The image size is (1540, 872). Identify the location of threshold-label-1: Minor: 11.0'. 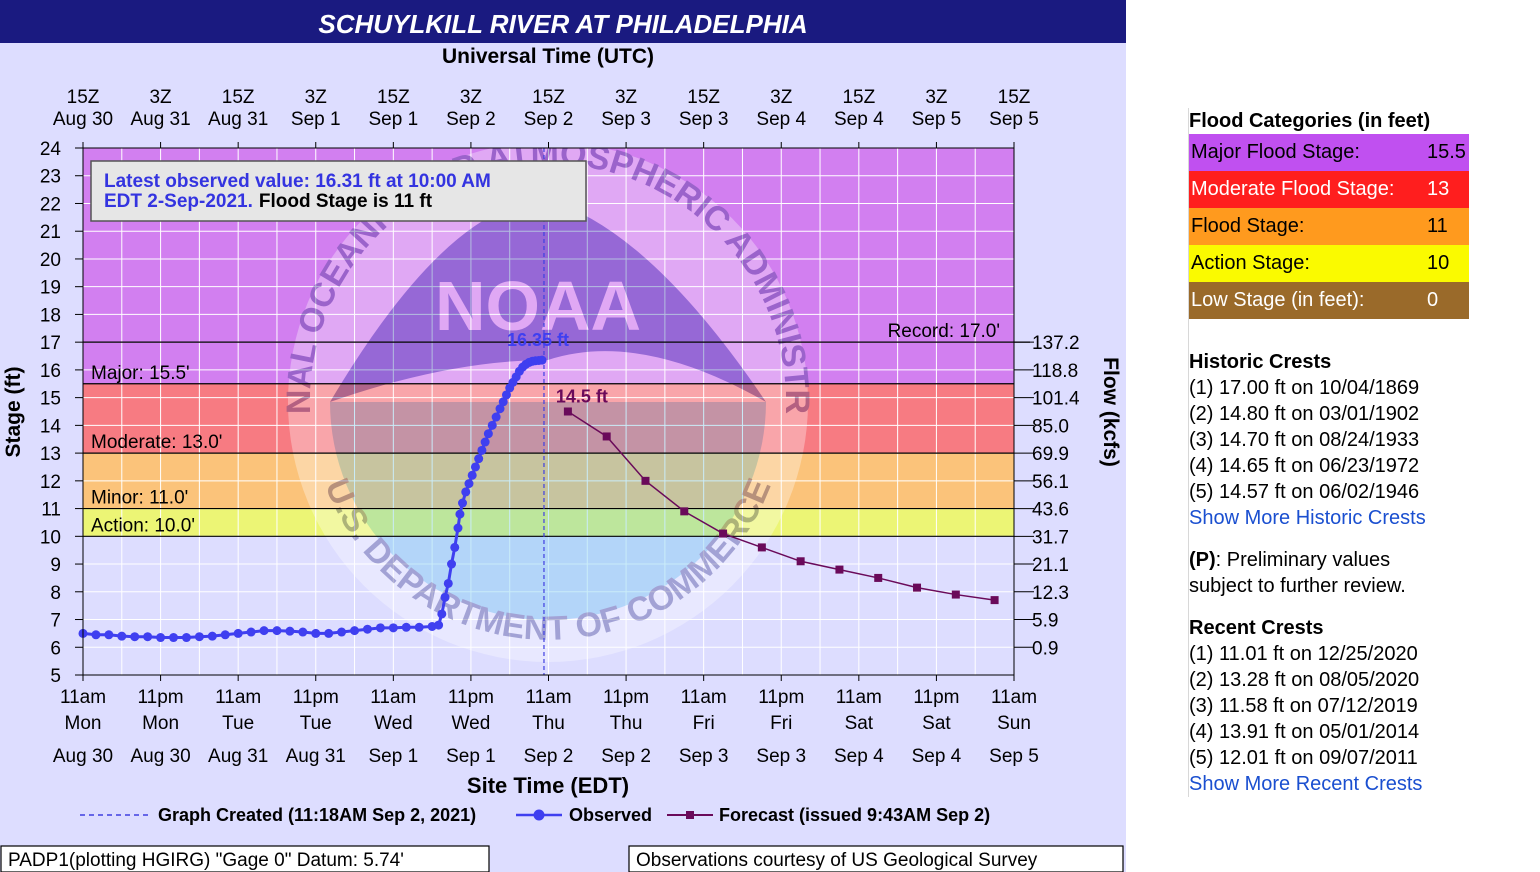
(139, 498).